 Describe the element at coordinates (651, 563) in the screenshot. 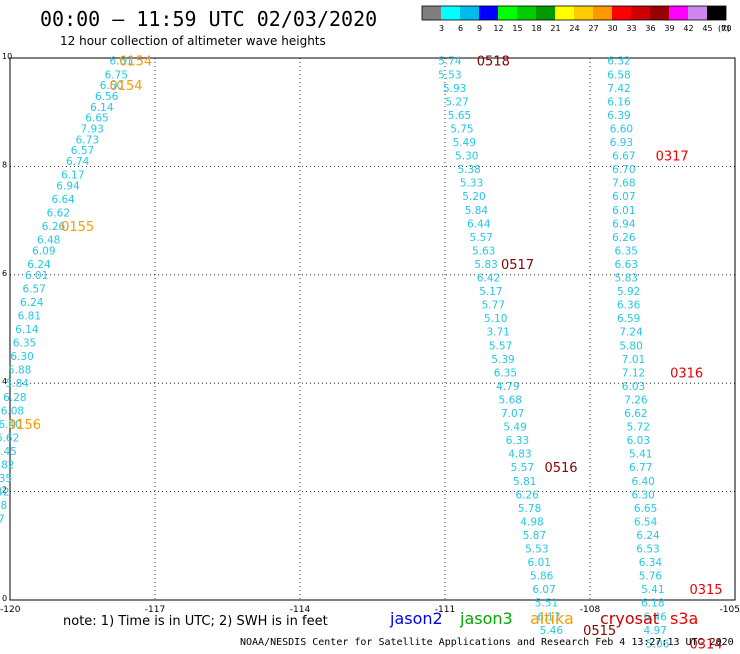

I see `wave-height-value: 6.34` at that location.